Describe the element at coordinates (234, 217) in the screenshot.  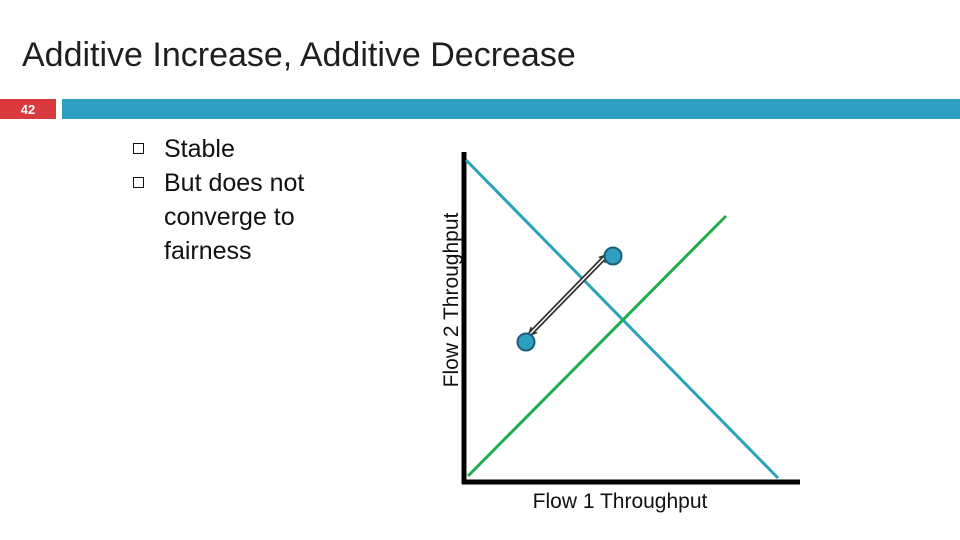
I see `bullet-text: But does not converge to fairness` at that location.